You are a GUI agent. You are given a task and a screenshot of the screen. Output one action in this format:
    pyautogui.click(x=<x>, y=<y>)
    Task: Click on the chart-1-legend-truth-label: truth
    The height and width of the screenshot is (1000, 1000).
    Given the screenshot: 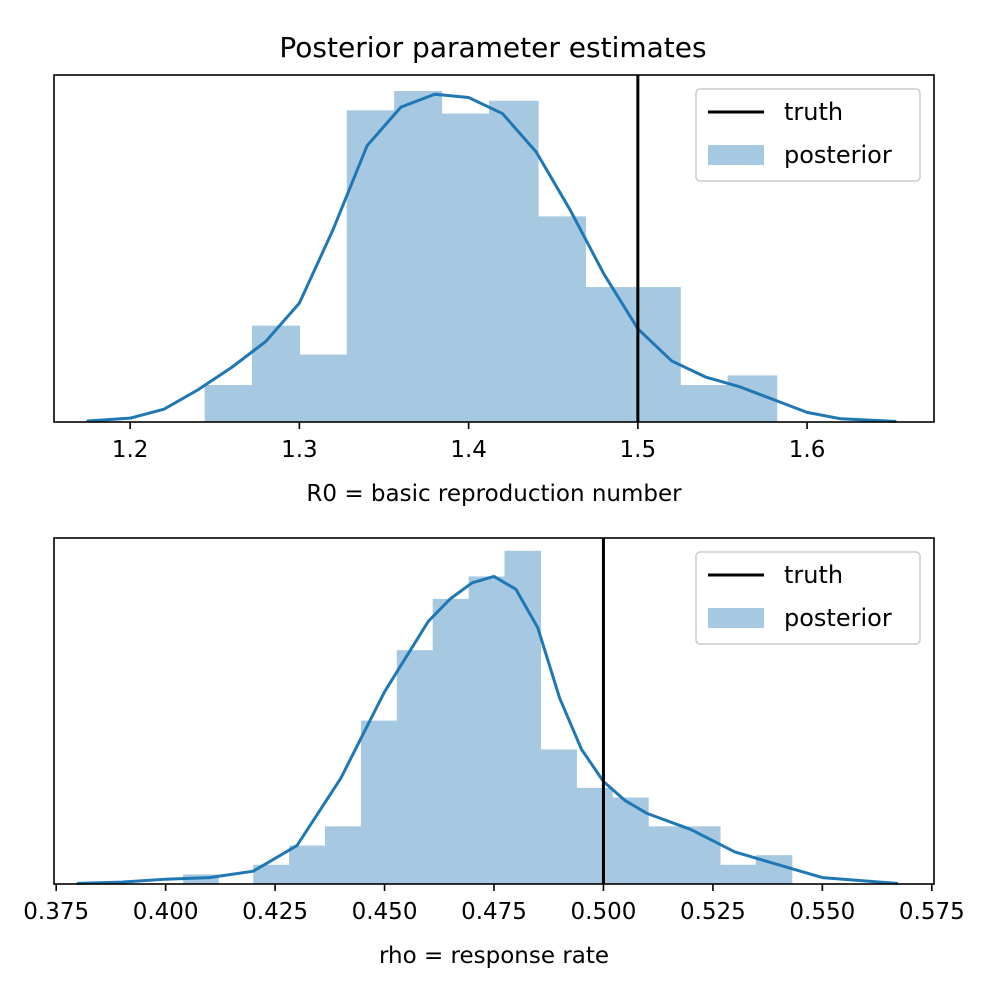 What is the action you would take?
    pyautogui.click(x=813, y=575)
    